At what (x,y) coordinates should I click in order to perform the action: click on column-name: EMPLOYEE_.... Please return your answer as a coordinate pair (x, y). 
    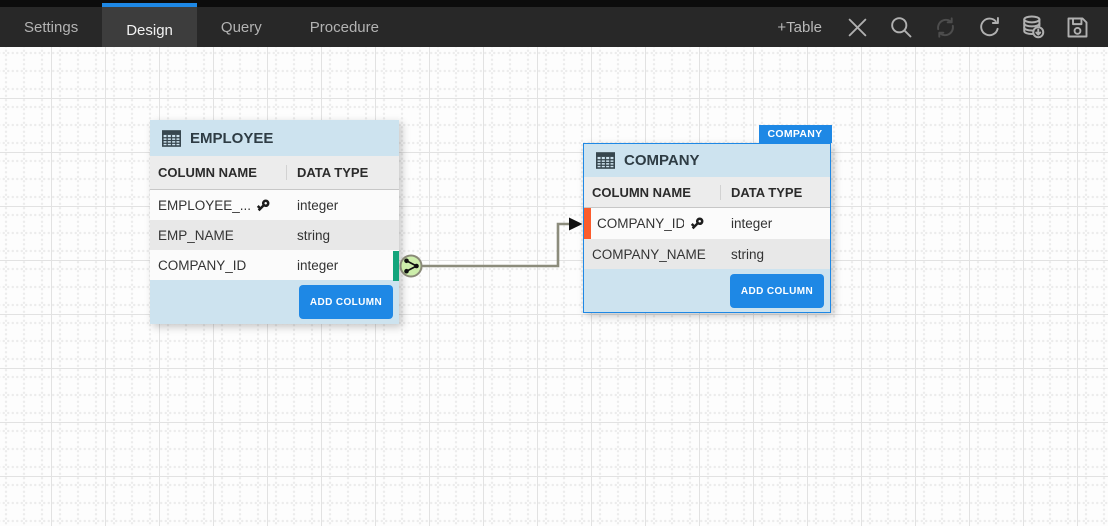
    Looking at the image, I should click on (204, 205).